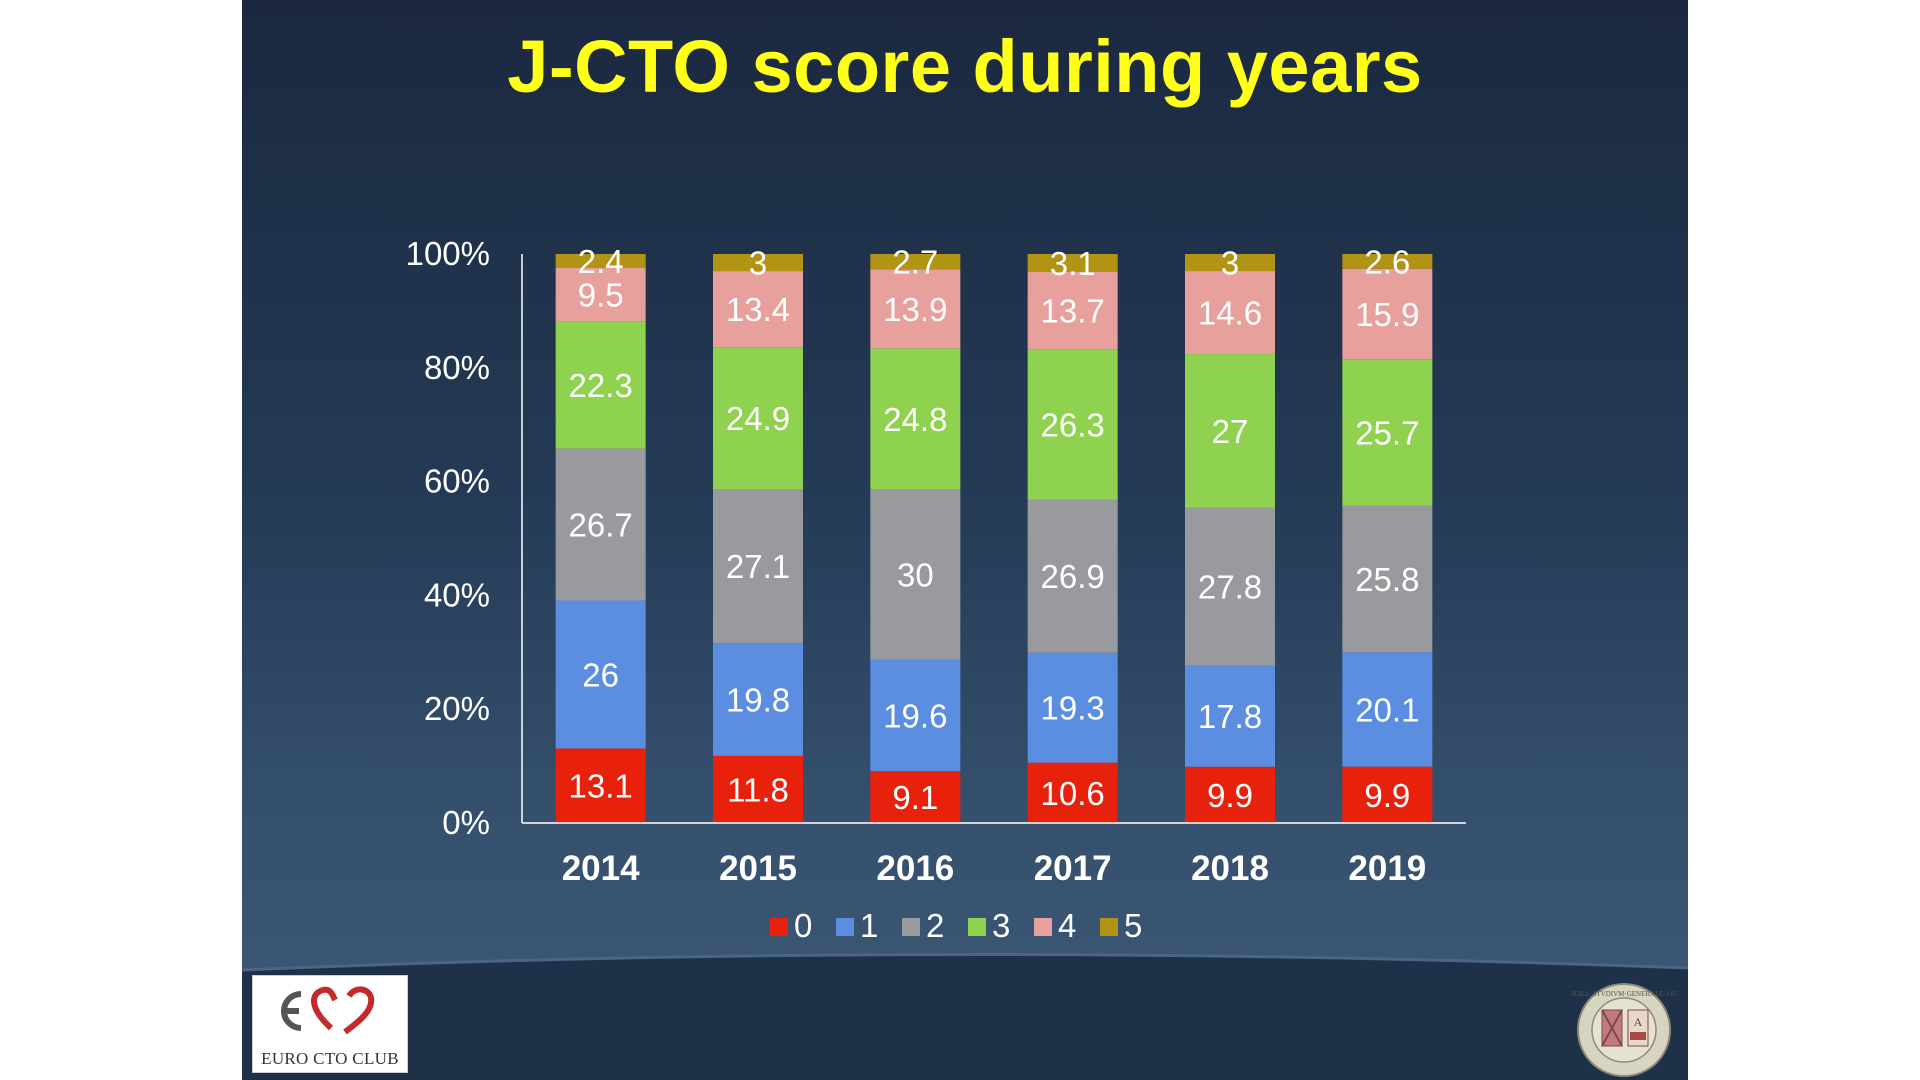 The width and height of the screenshot is (1920, 1080). I want to click on data-label: 27.1, so click(758, 566).